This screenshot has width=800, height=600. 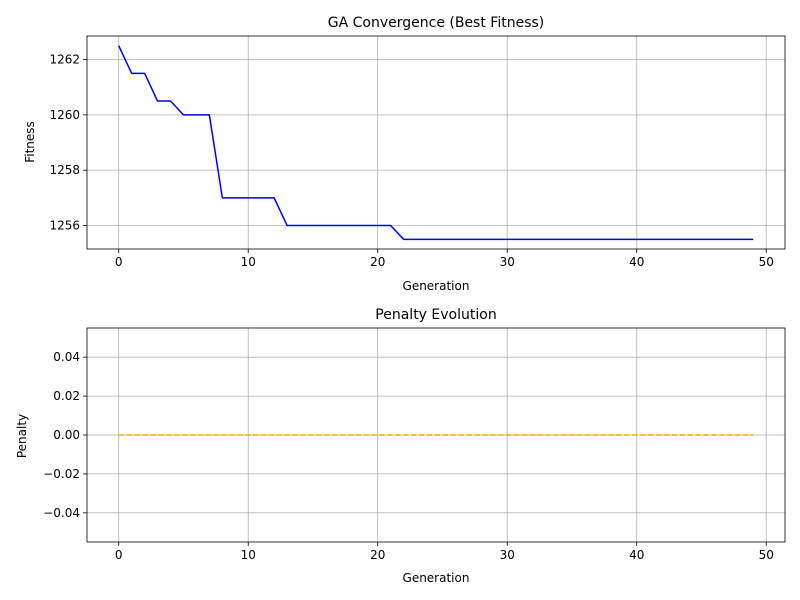 I want to click on chart-2-series-group, so click(x=436, y=435).